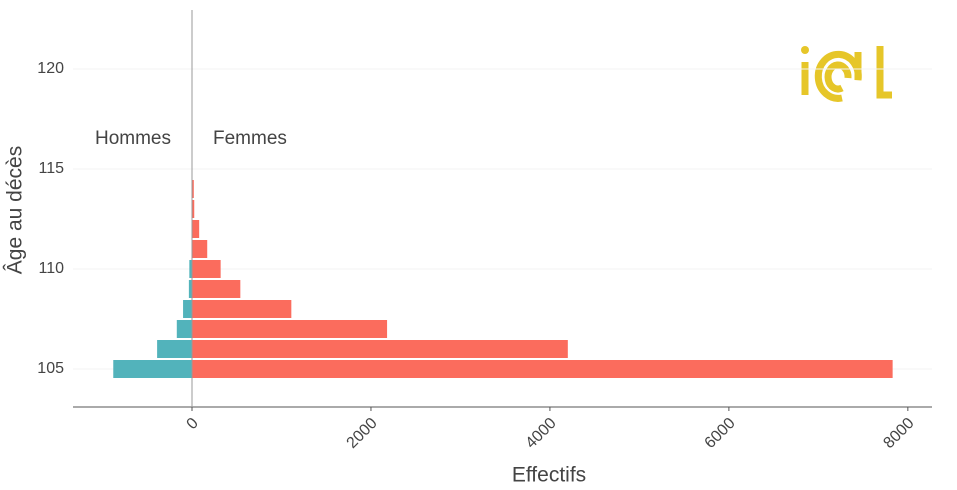 This screenshot has width=957, height=490. Describe the element at coordinates (50, 368) in the screenshot. I see `y-tick-label: 105` at that location.